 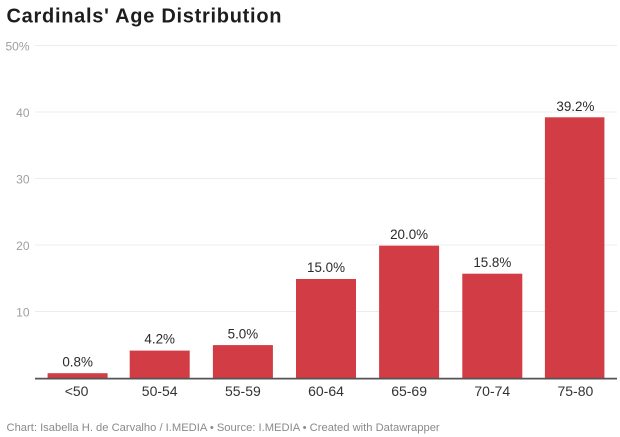 I want to click on svg-text: 40, so click(x=23, y=113).